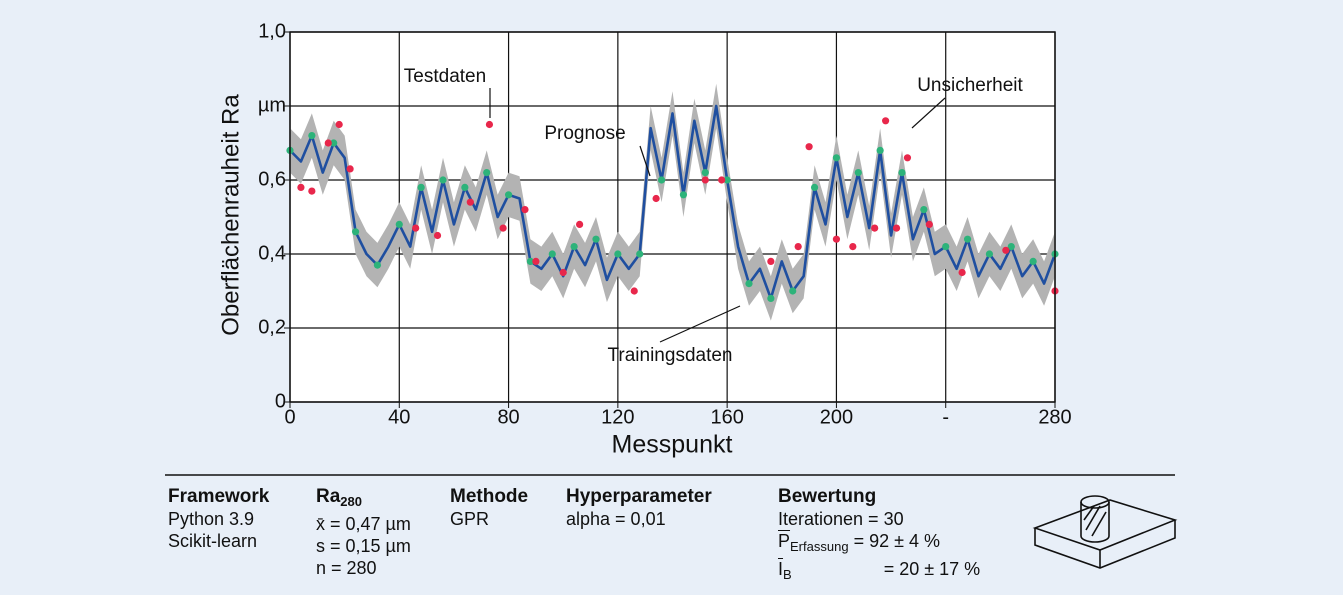  Describe the element at coordinates (280, 401) in the screenshot. I see `y-tick-label: 0` at that location.